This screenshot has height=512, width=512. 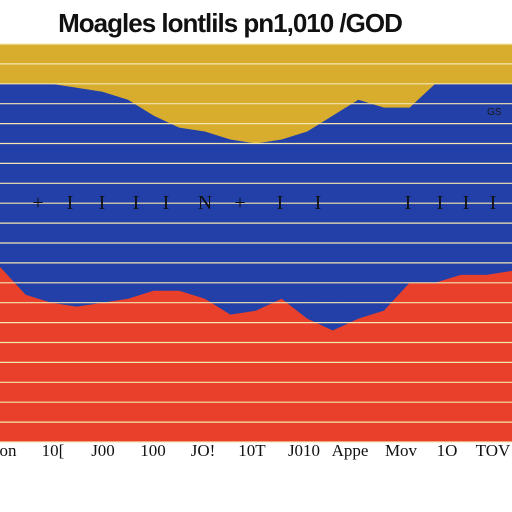 I want to click on x-tick-label: J00, so click(x=103, y=450).